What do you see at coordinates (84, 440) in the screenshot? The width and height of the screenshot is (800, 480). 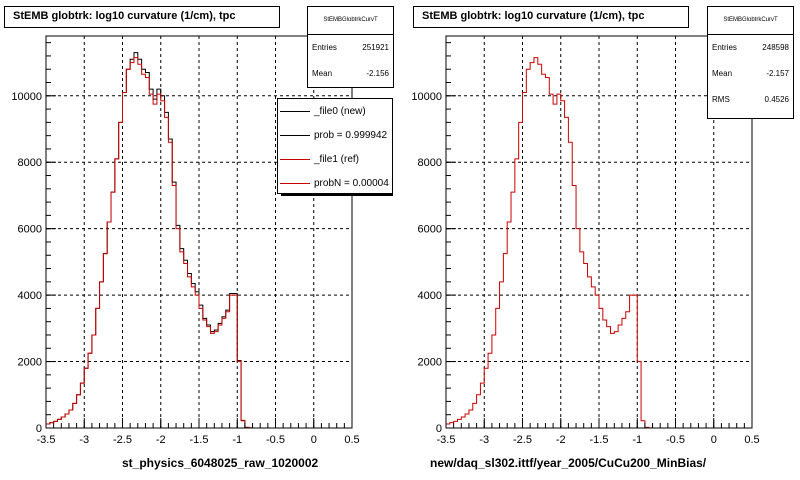 I see `left-x-tick-label: -3` at bounding box center [84, 440].